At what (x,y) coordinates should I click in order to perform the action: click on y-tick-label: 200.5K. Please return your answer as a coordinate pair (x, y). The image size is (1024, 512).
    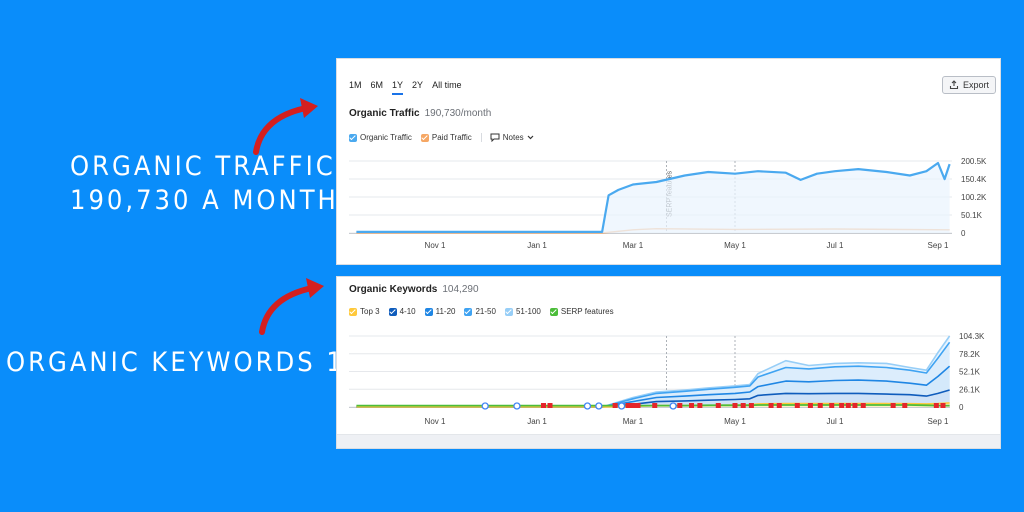
    Looking at the image, I should click on (974, 161).